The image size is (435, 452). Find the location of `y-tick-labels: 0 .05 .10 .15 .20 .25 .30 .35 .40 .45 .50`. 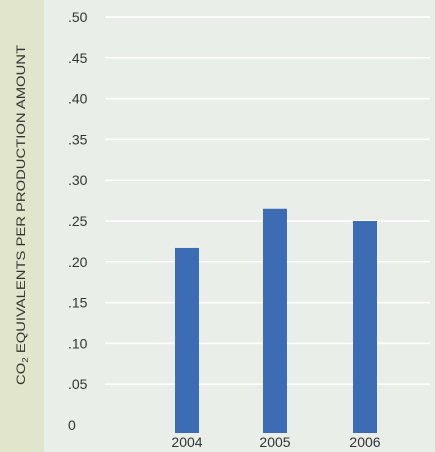

y-tick-labels: 0 .05 .10 .15 .20 .25 .30 .35 .40 .45 .50 is located at coordinates (78, 221).